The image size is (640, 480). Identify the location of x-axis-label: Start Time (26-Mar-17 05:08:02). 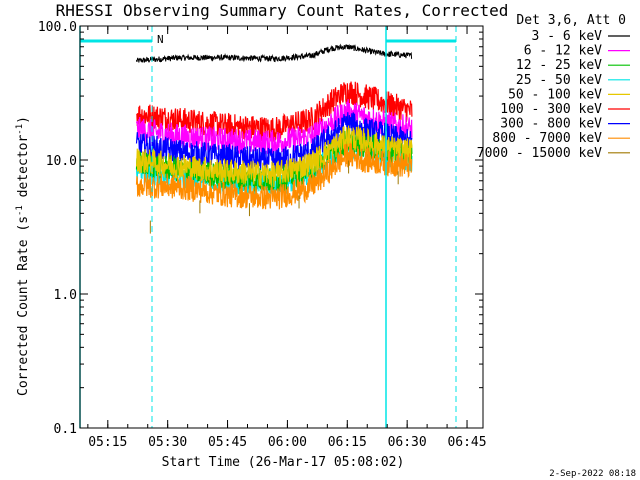
(283, 462).